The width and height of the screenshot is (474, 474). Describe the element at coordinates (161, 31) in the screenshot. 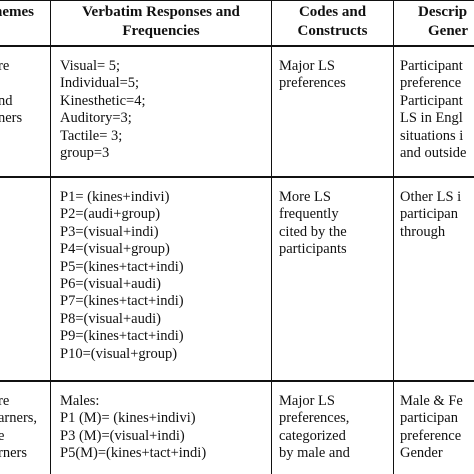

I see `header-verbatim-line2: Frequencies` at that location.